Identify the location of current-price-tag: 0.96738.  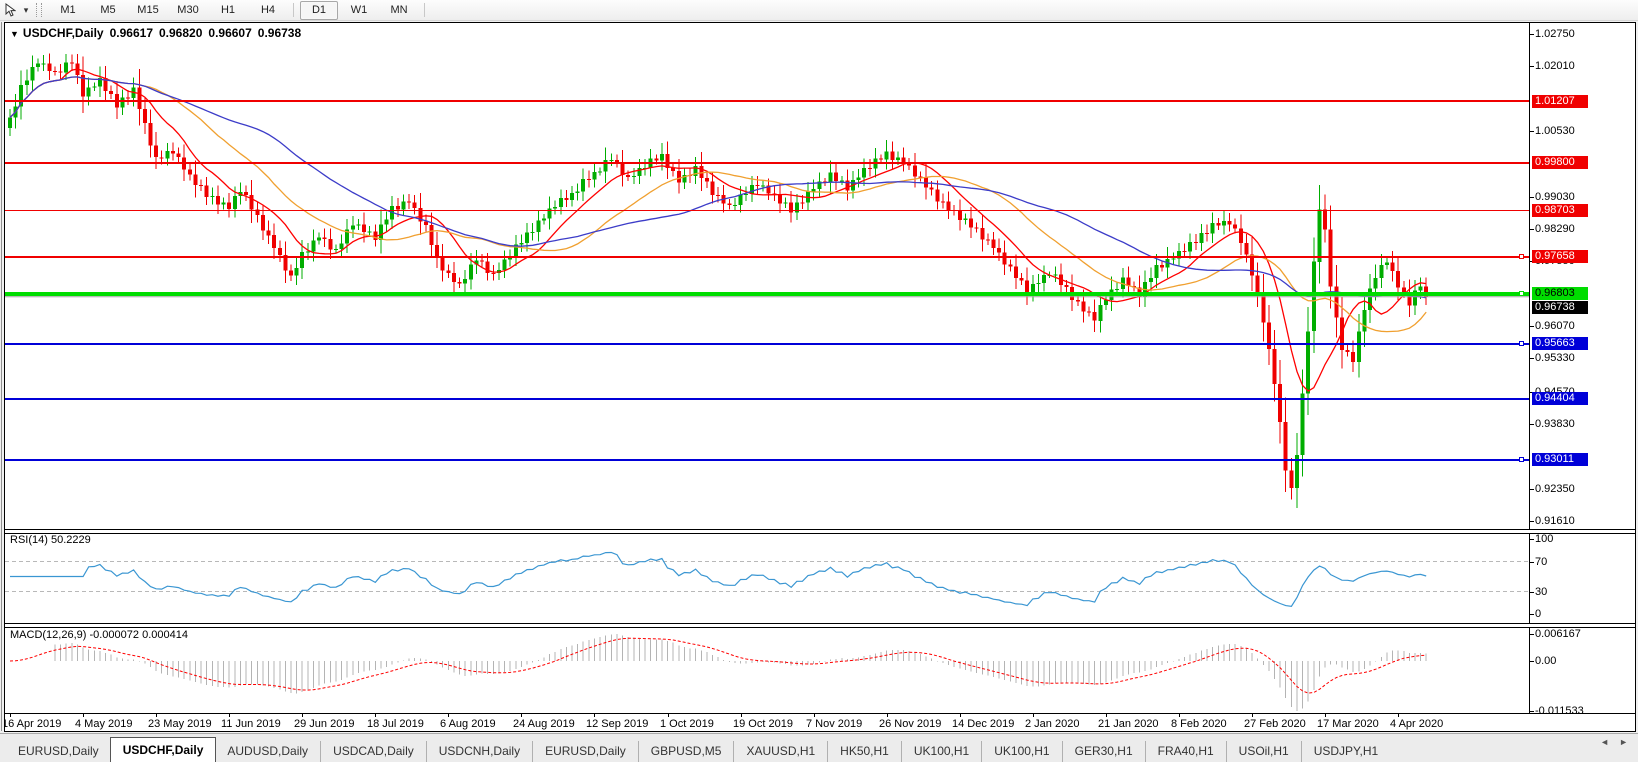
(1560, 307).